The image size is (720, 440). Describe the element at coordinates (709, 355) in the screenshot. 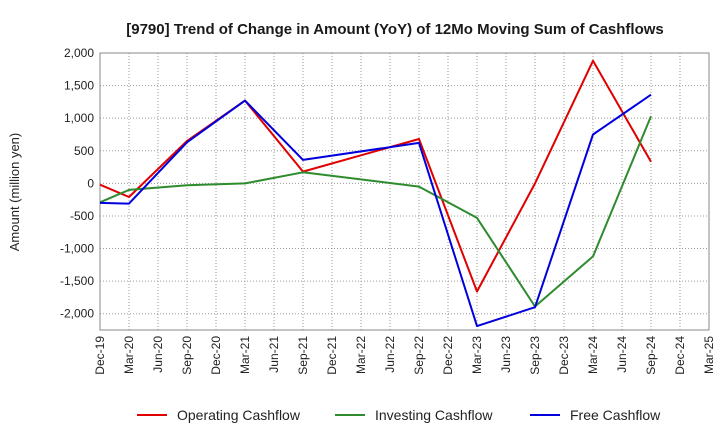

I see `x-tick-label: Mar-25` at that location.